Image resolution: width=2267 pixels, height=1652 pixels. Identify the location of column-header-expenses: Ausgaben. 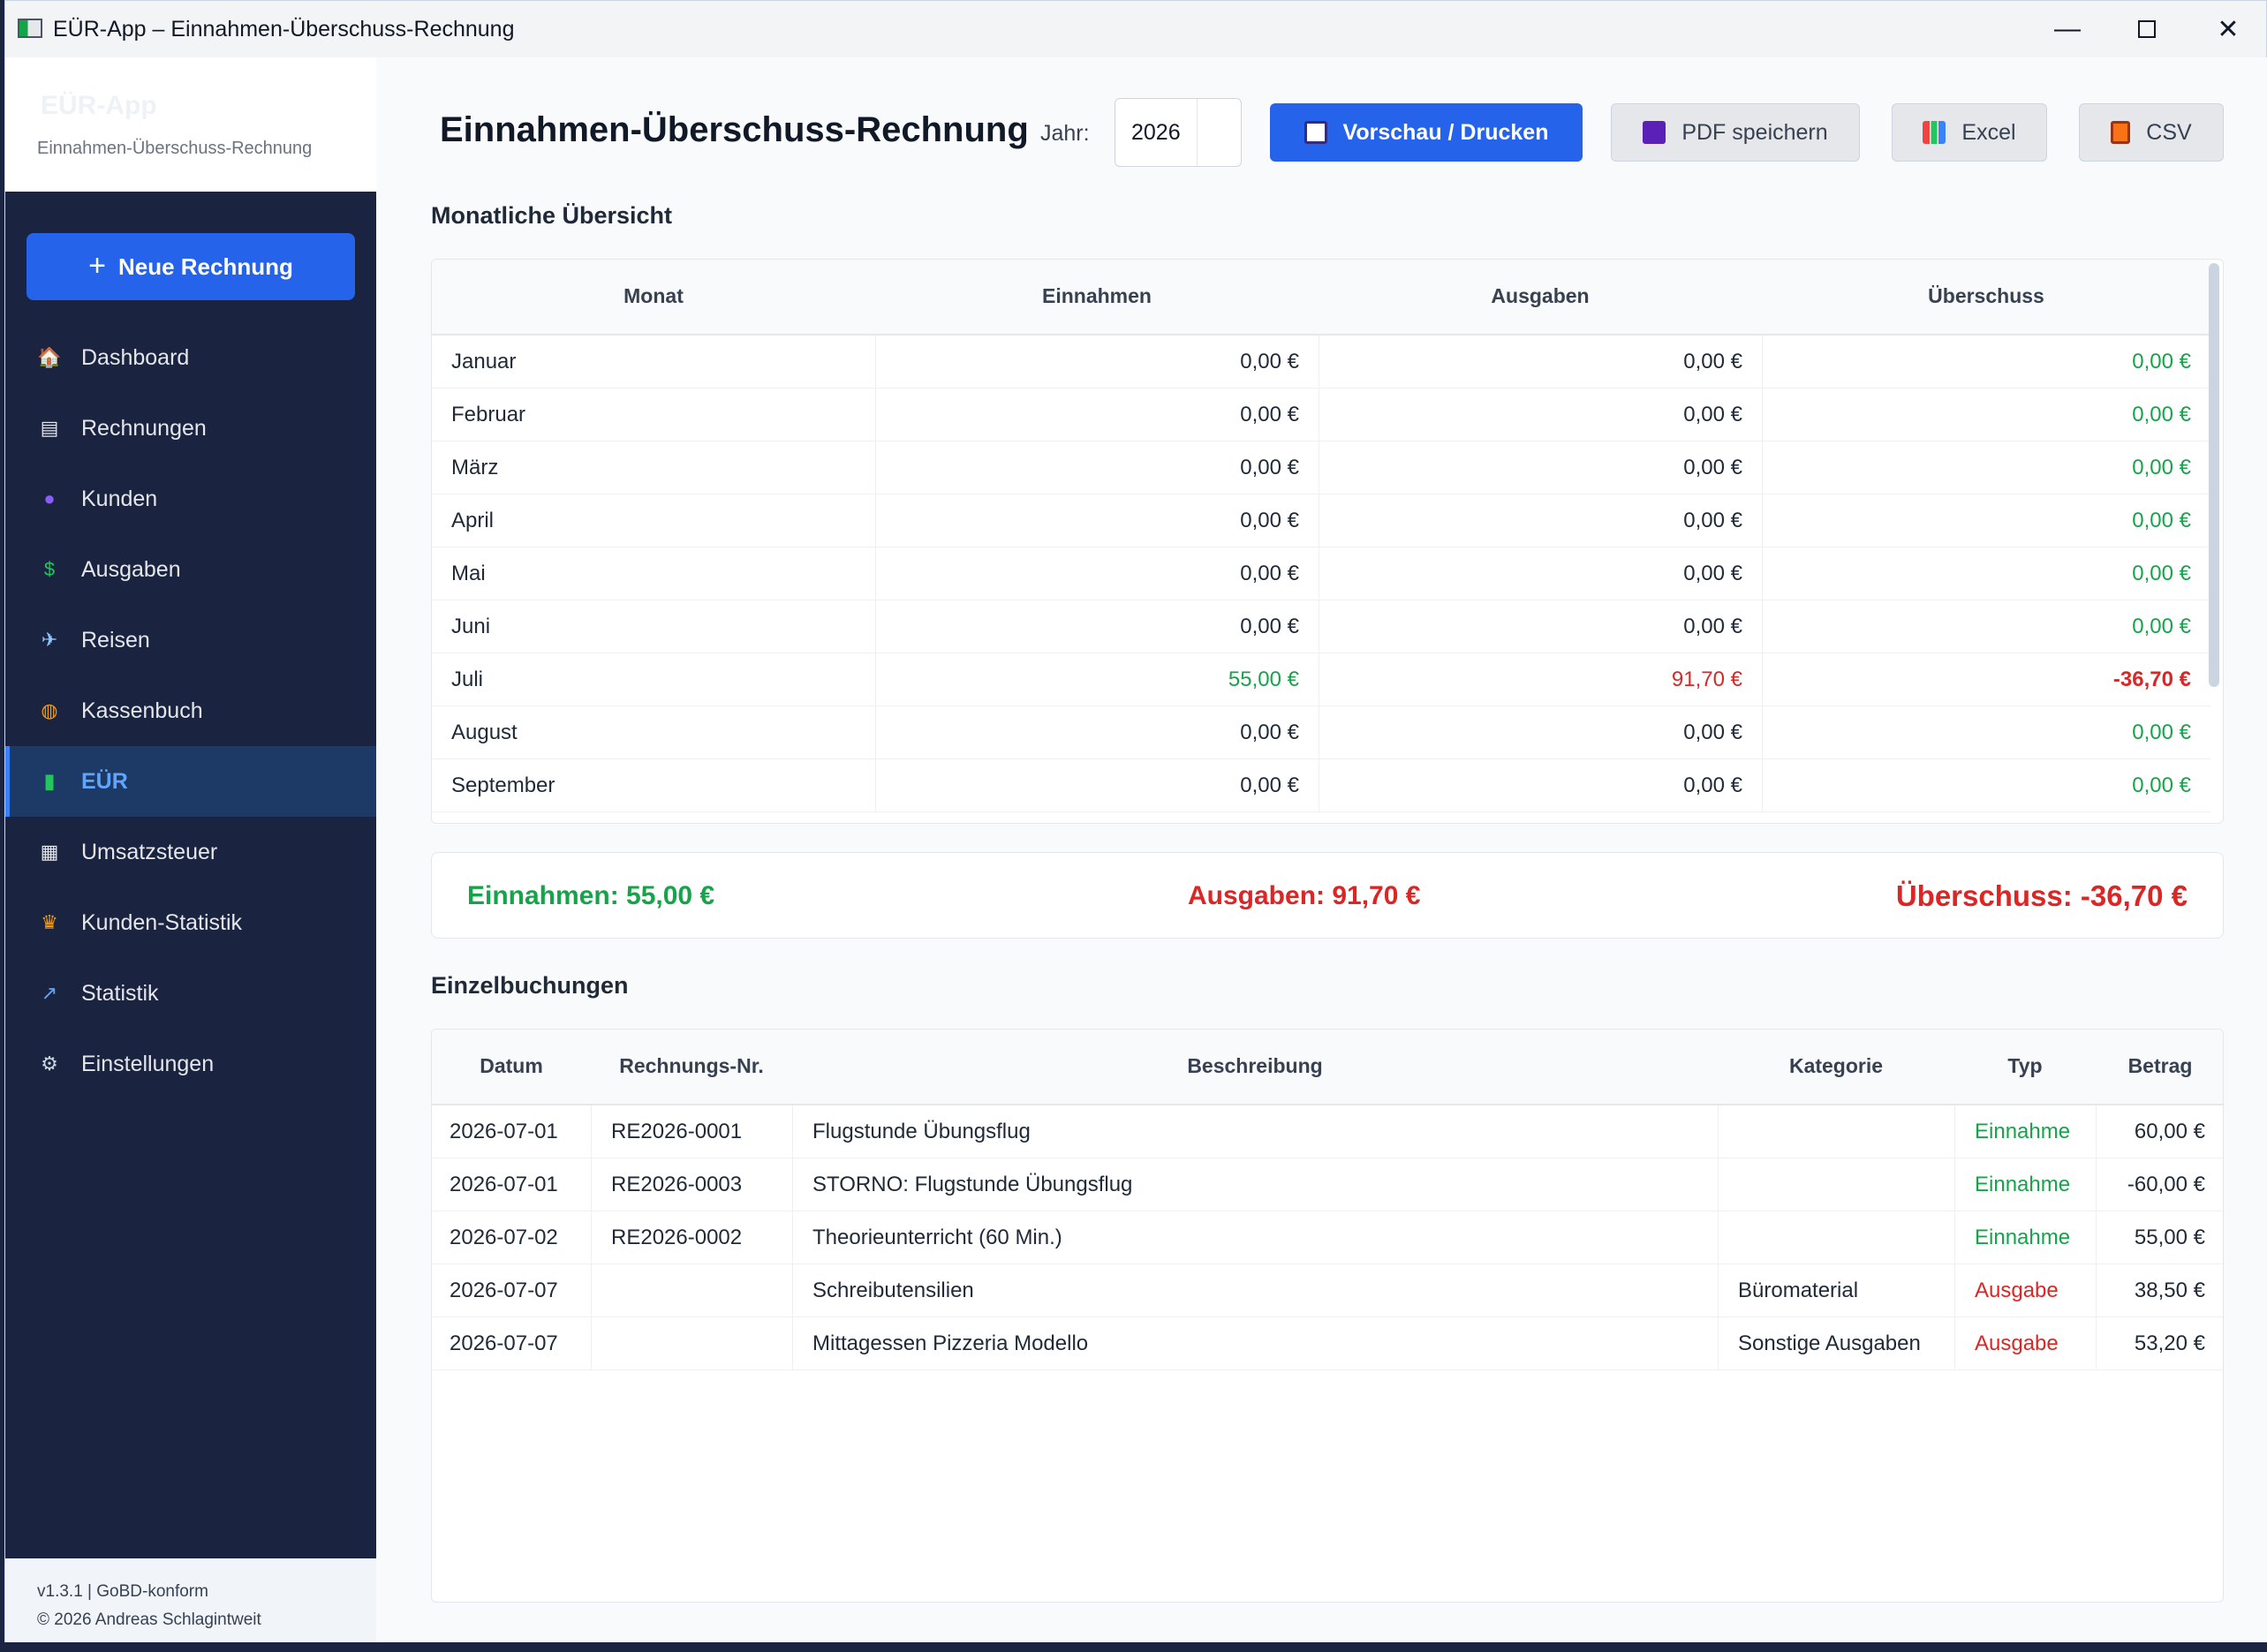
(1541, 296).